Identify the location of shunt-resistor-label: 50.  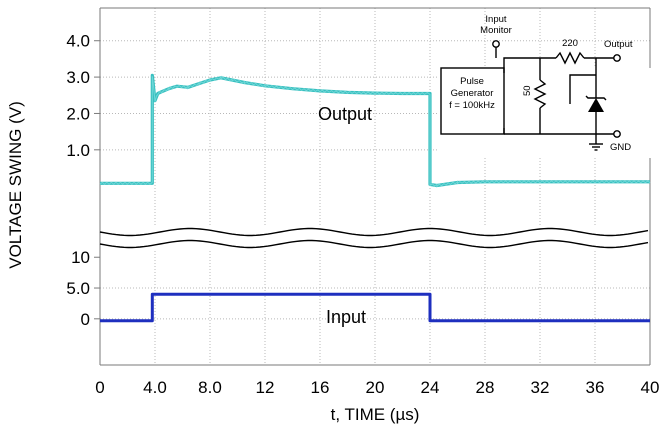
(527, 90).